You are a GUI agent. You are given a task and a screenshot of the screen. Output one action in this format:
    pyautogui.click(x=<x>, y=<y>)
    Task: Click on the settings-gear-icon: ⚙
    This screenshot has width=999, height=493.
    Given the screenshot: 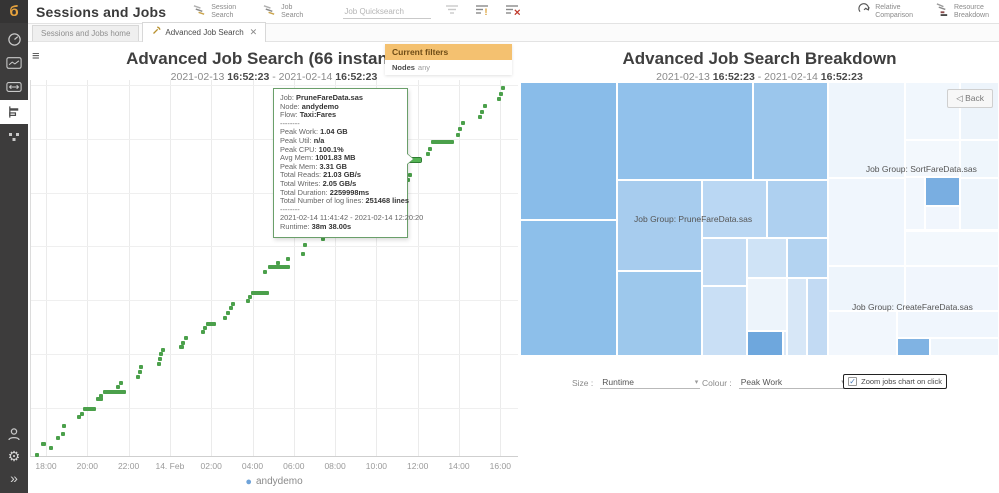 What is the action you would take?
    pyautogui.click(x=14, y=456)
    